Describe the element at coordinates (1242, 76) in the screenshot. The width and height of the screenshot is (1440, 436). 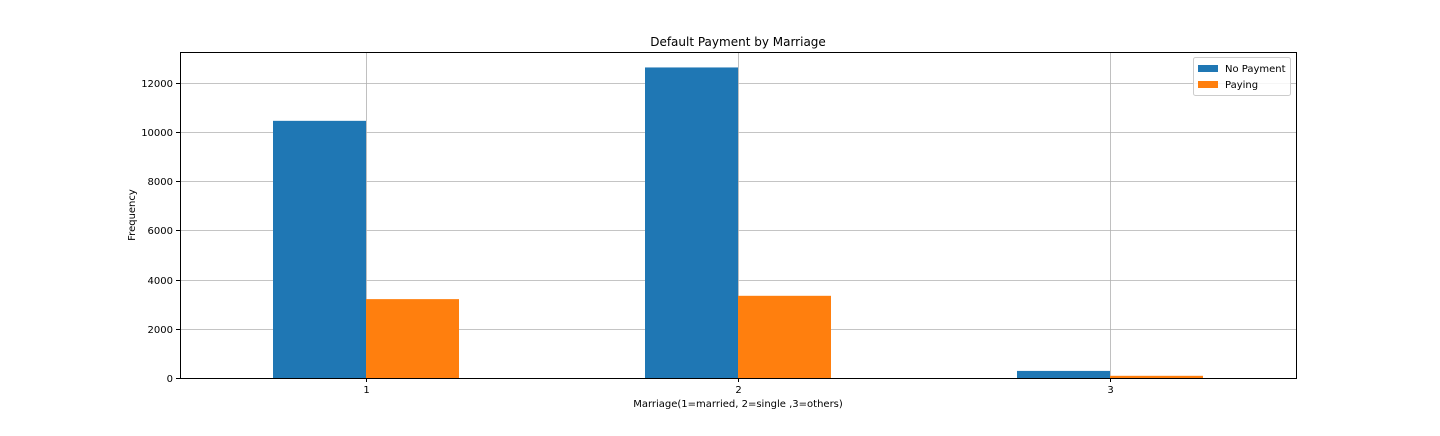
I see `legend: No Payment Paying` at that location.